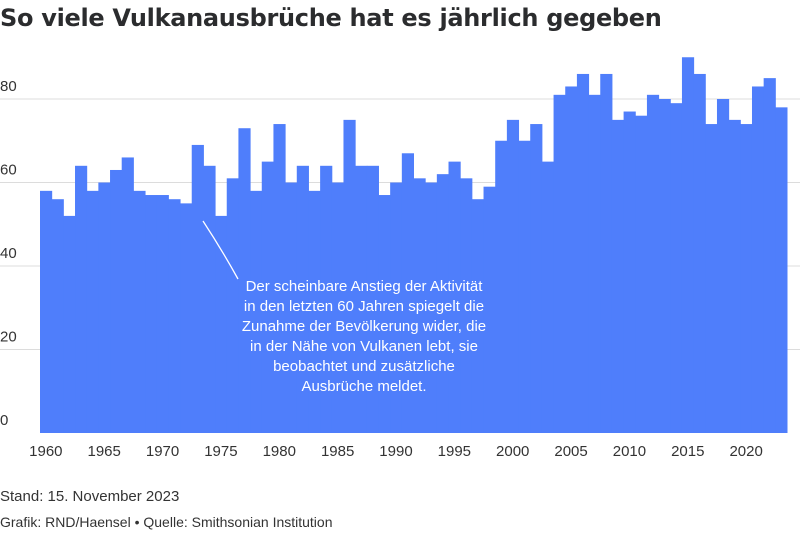 This screenshot has width=800, height=533. Describe the element at coordinates (664, 266) in the screenshot. I see `bar-2013` at that location.